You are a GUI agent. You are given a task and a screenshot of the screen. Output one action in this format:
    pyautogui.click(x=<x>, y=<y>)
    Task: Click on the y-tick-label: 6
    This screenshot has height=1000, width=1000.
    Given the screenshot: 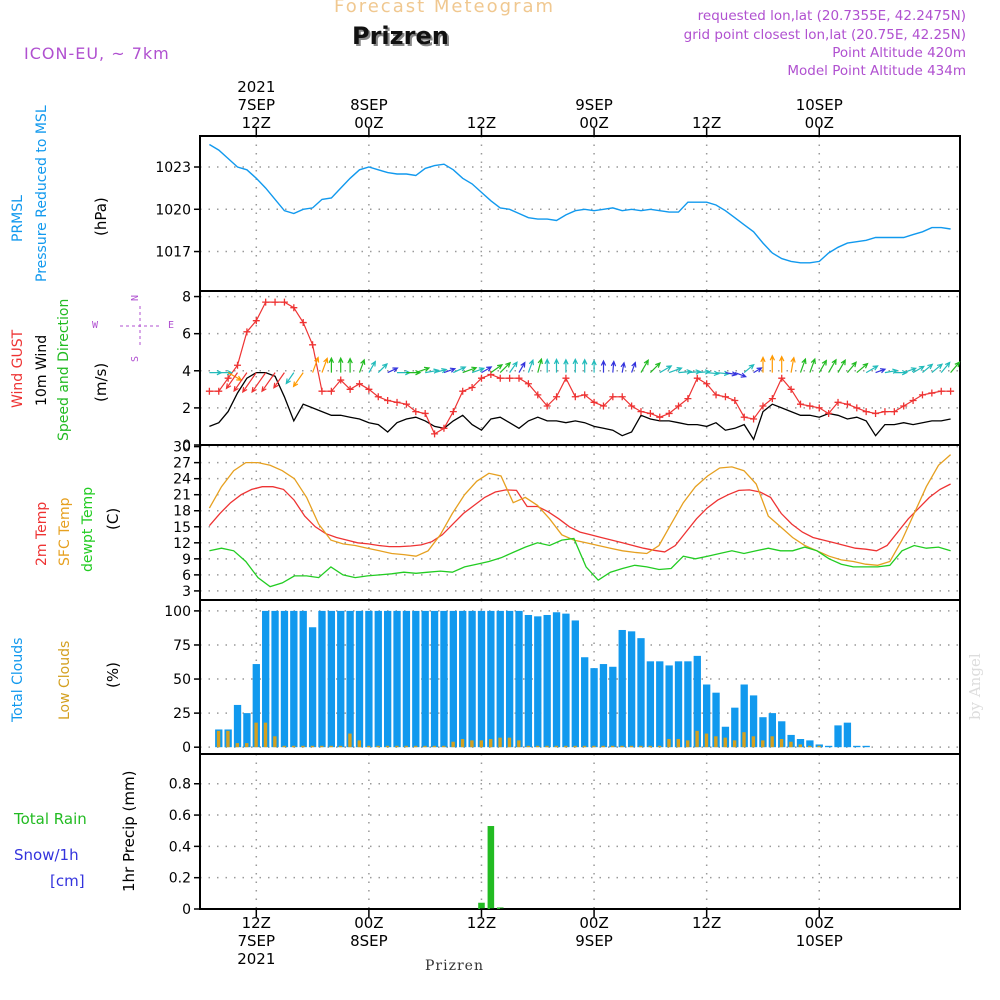 What is the action you would take?
    pyautogui.click(x=186, y=576)
    